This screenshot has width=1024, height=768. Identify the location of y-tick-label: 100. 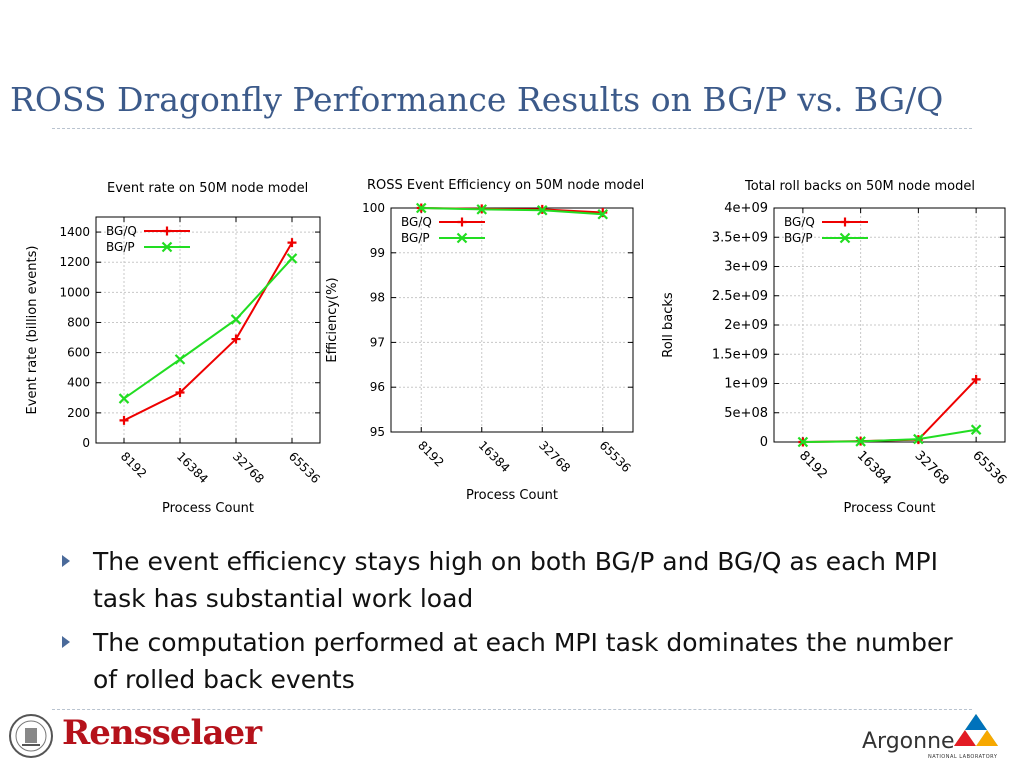
(373, 208).